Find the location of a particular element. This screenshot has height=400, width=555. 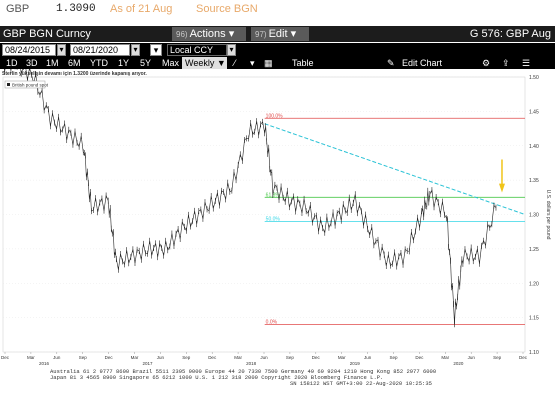

actions-label: Actions is located at coordinates (207, 34).